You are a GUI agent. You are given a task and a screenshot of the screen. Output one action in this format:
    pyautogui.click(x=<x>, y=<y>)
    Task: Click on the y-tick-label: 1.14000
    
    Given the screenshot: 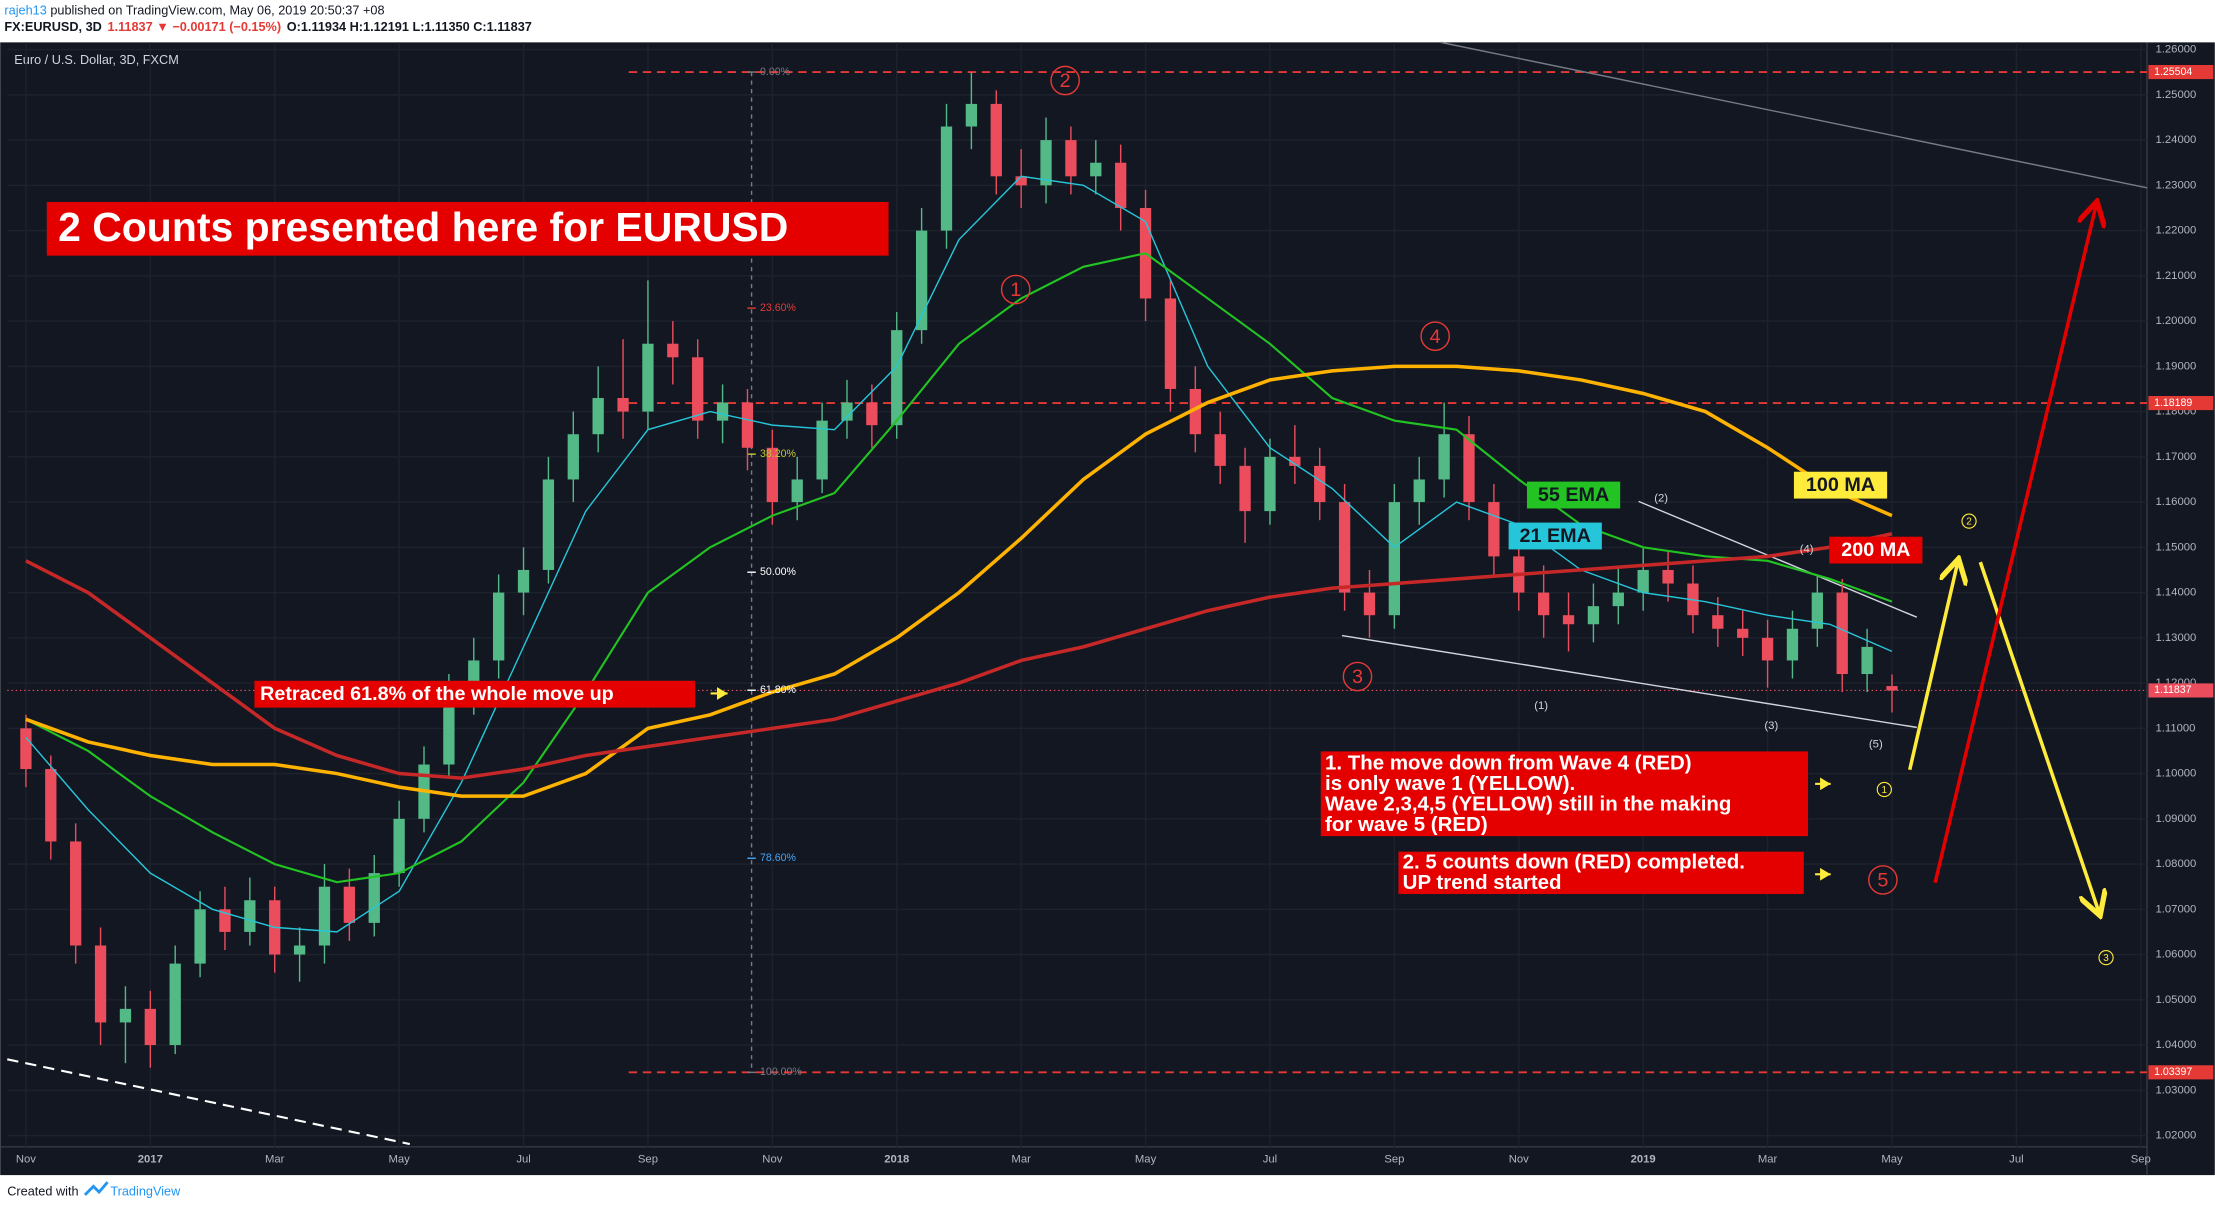 What is the action you would take?
    pyautogui.click(x=2175, y=593)
    